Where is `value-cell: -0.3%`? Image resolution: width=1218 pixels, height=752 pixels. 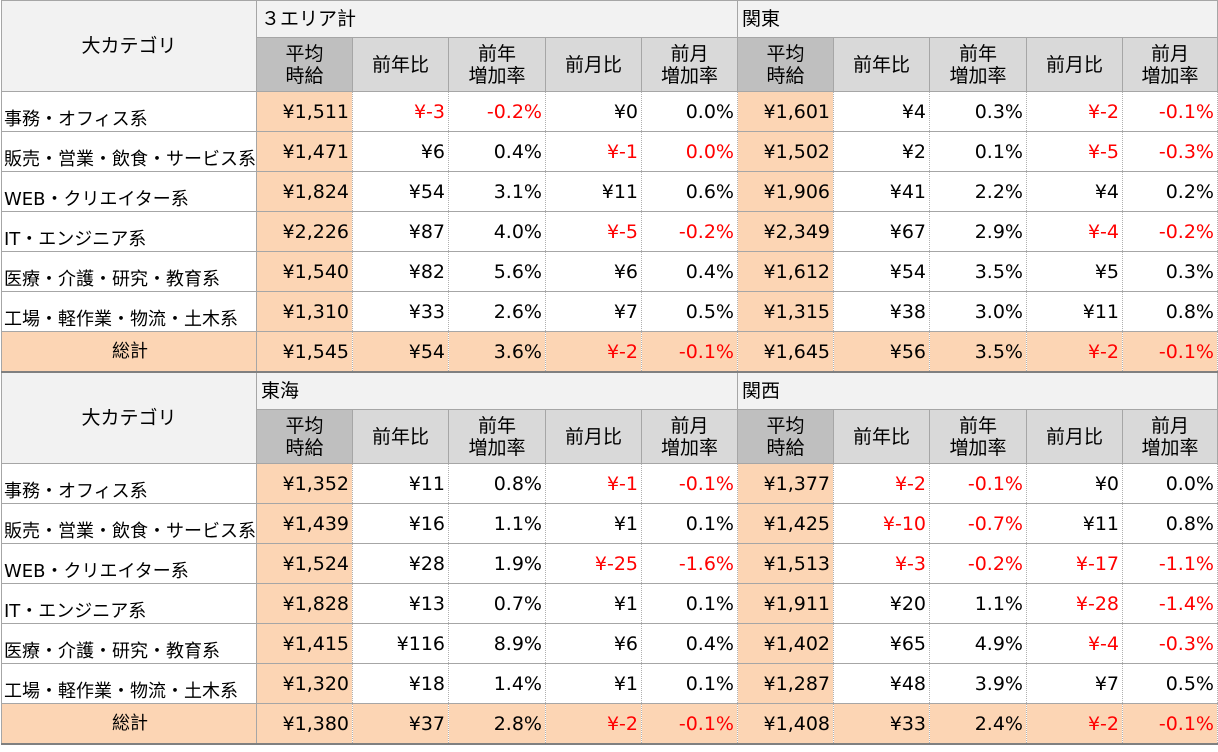
value-cell: -0.3% is located at coordinates (1170, 151).